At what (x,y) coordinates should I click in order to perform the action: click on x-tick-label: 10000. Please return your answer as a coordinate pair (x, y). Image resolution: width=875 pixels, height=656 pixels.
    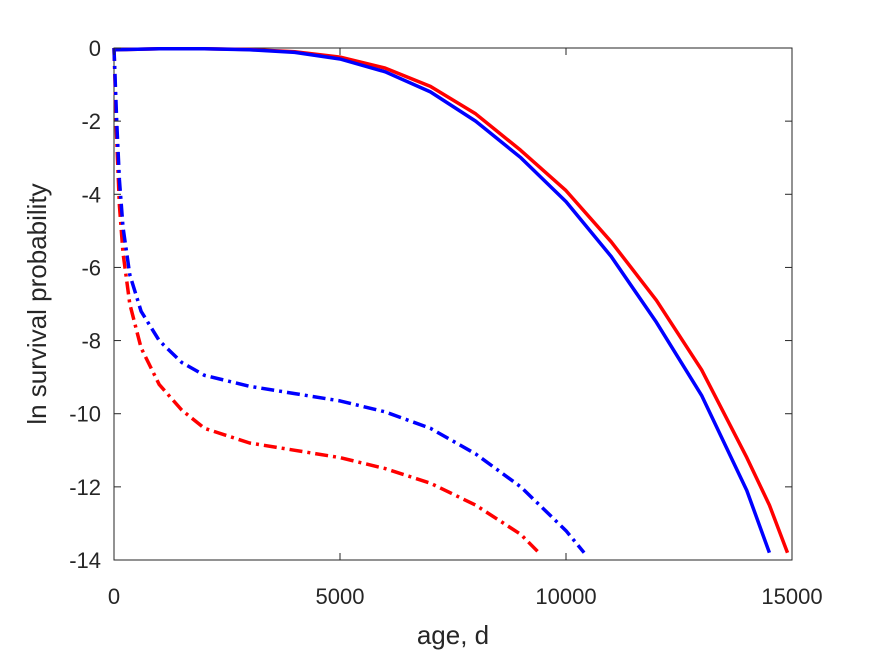
    Looking at the image, I should click on (565, 596).